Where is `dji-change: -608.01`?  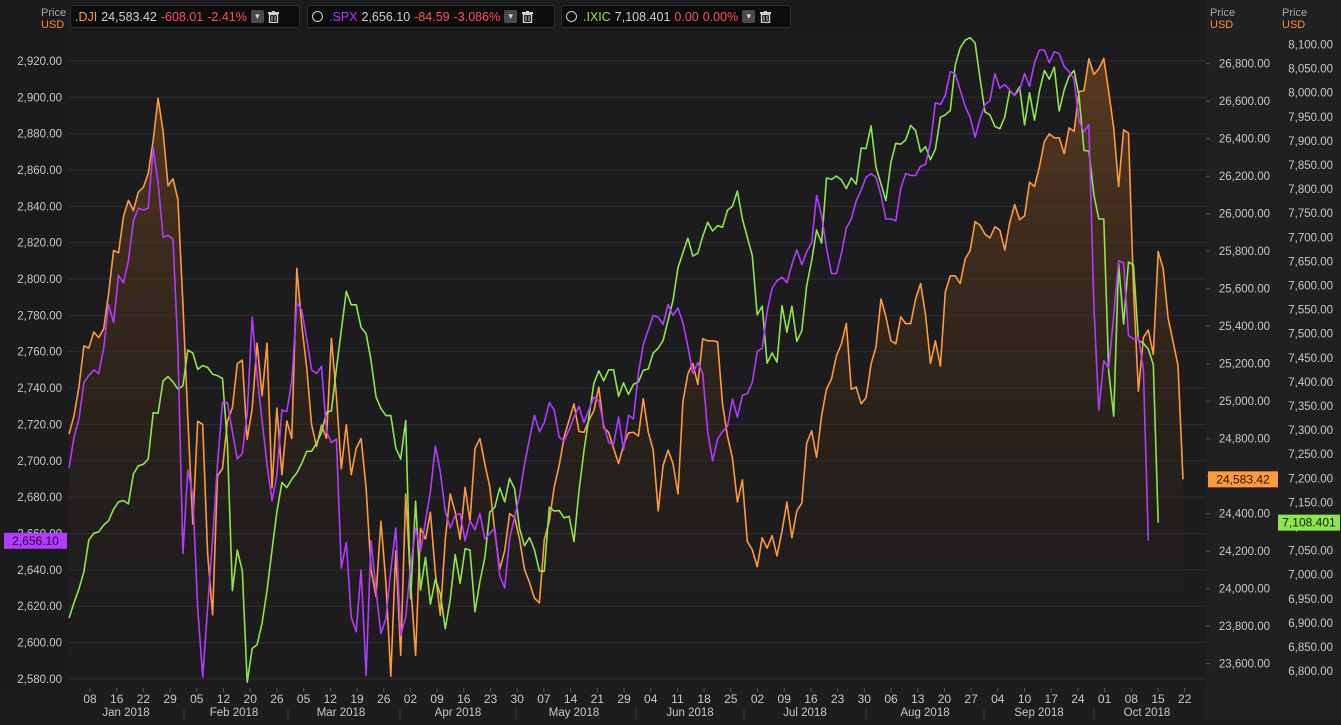
dji-change: -608.01 is located at coordinates (182, 16).